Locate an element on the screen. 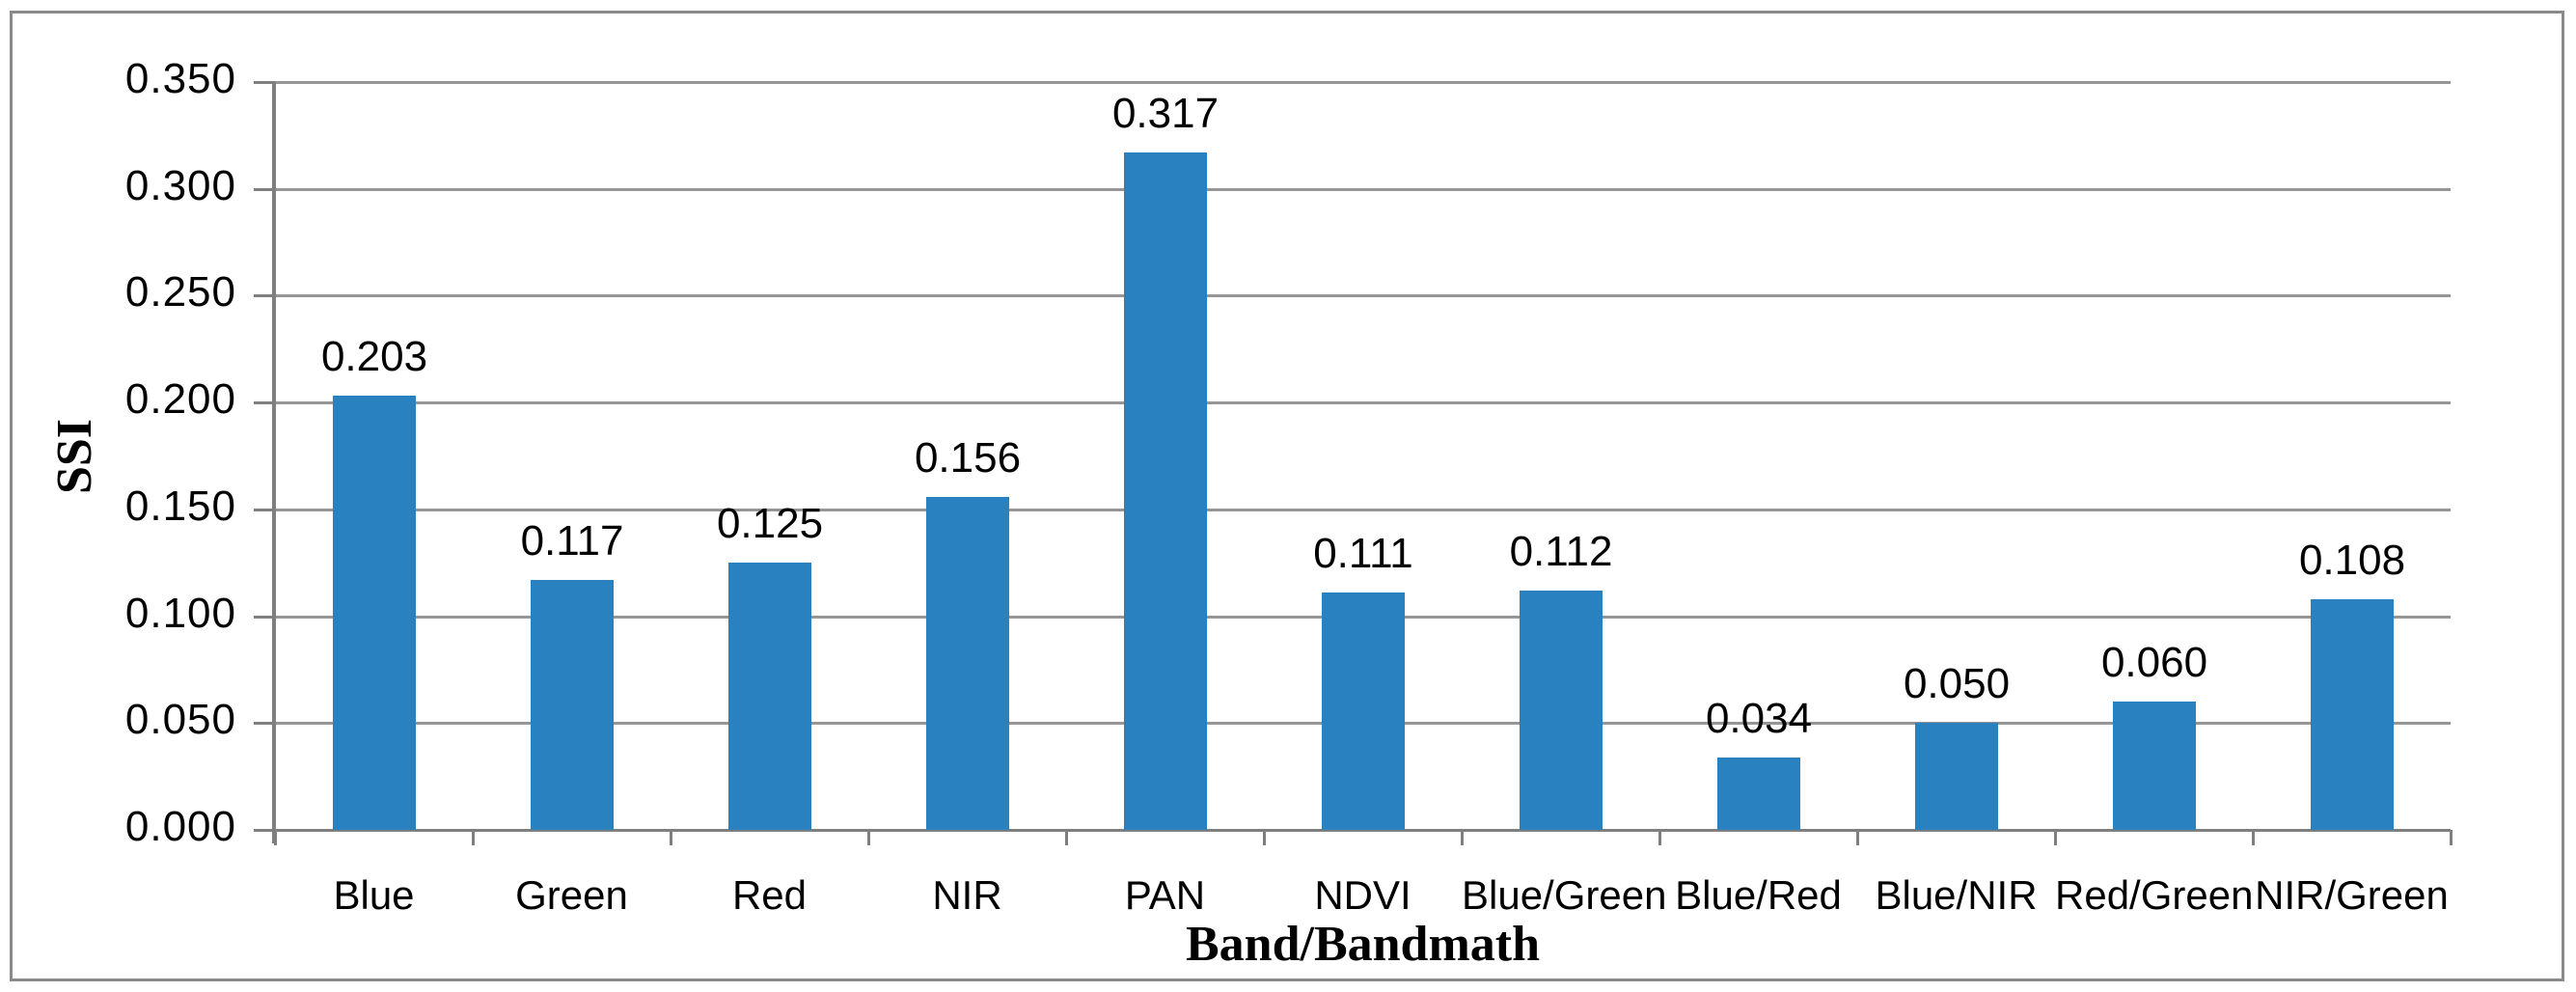 The image size is (2576, 992). y-tick-label: 0.350 is located at coordinates (180, 79).